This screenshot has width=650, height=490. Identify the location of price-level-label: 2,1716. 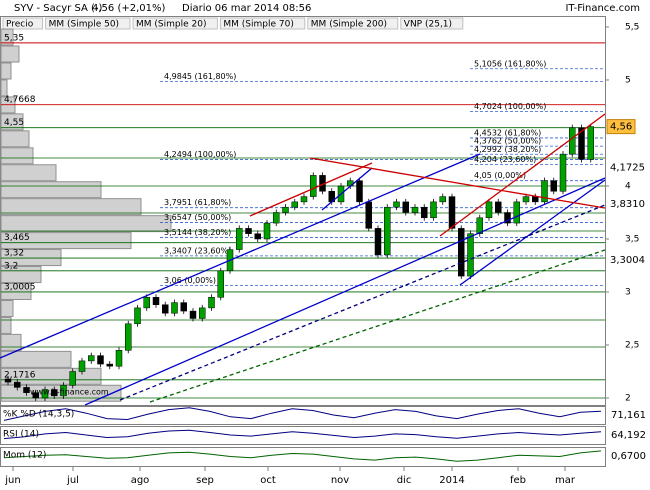
(20, 375).